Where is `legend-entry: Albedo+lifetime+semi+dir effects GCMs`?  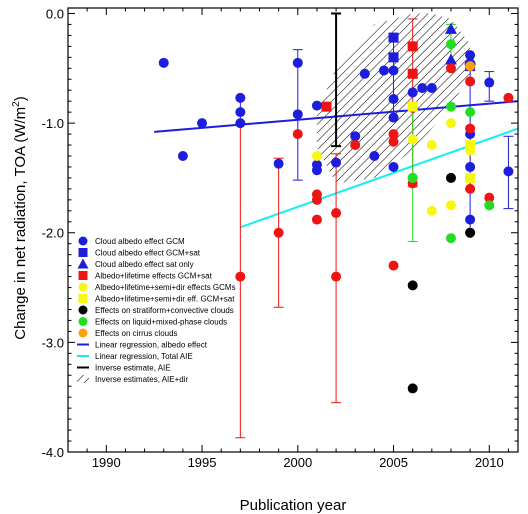 legend-entry: Albedo+lifetime+semi+dir effects GCMs is located at coordinates (157, 287).